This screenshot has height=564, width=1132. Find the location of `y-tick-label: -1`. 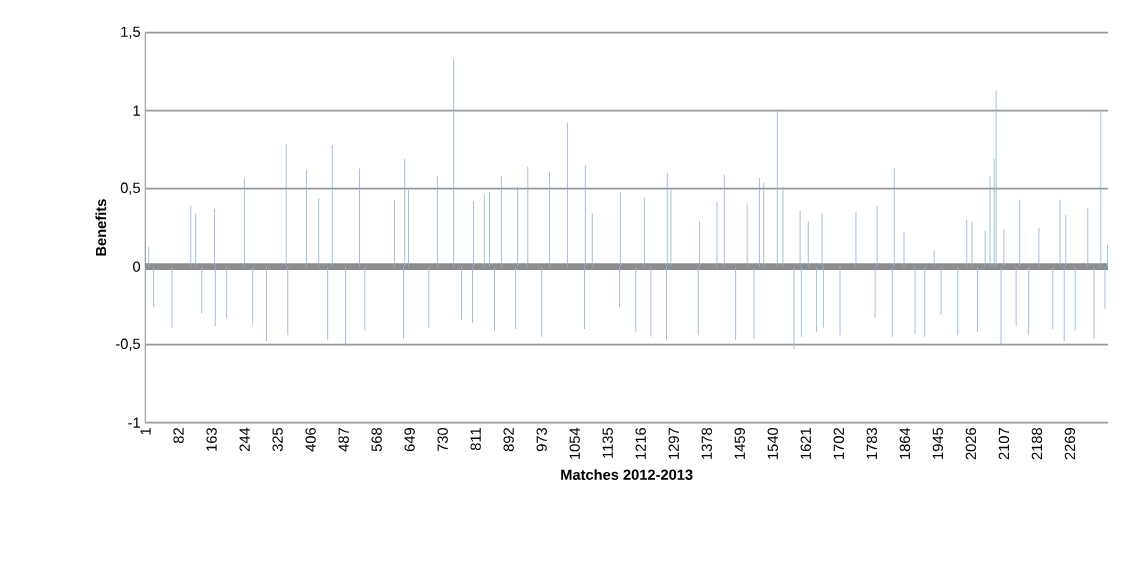

y-tick-label: -1 is located at coordinates (134, 422).